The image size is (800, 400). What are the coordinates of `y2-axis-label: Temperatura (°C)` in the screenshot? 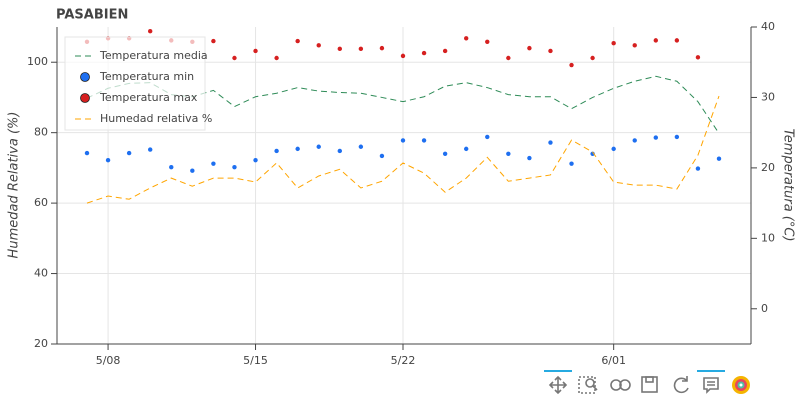 It's located at (788, 184).